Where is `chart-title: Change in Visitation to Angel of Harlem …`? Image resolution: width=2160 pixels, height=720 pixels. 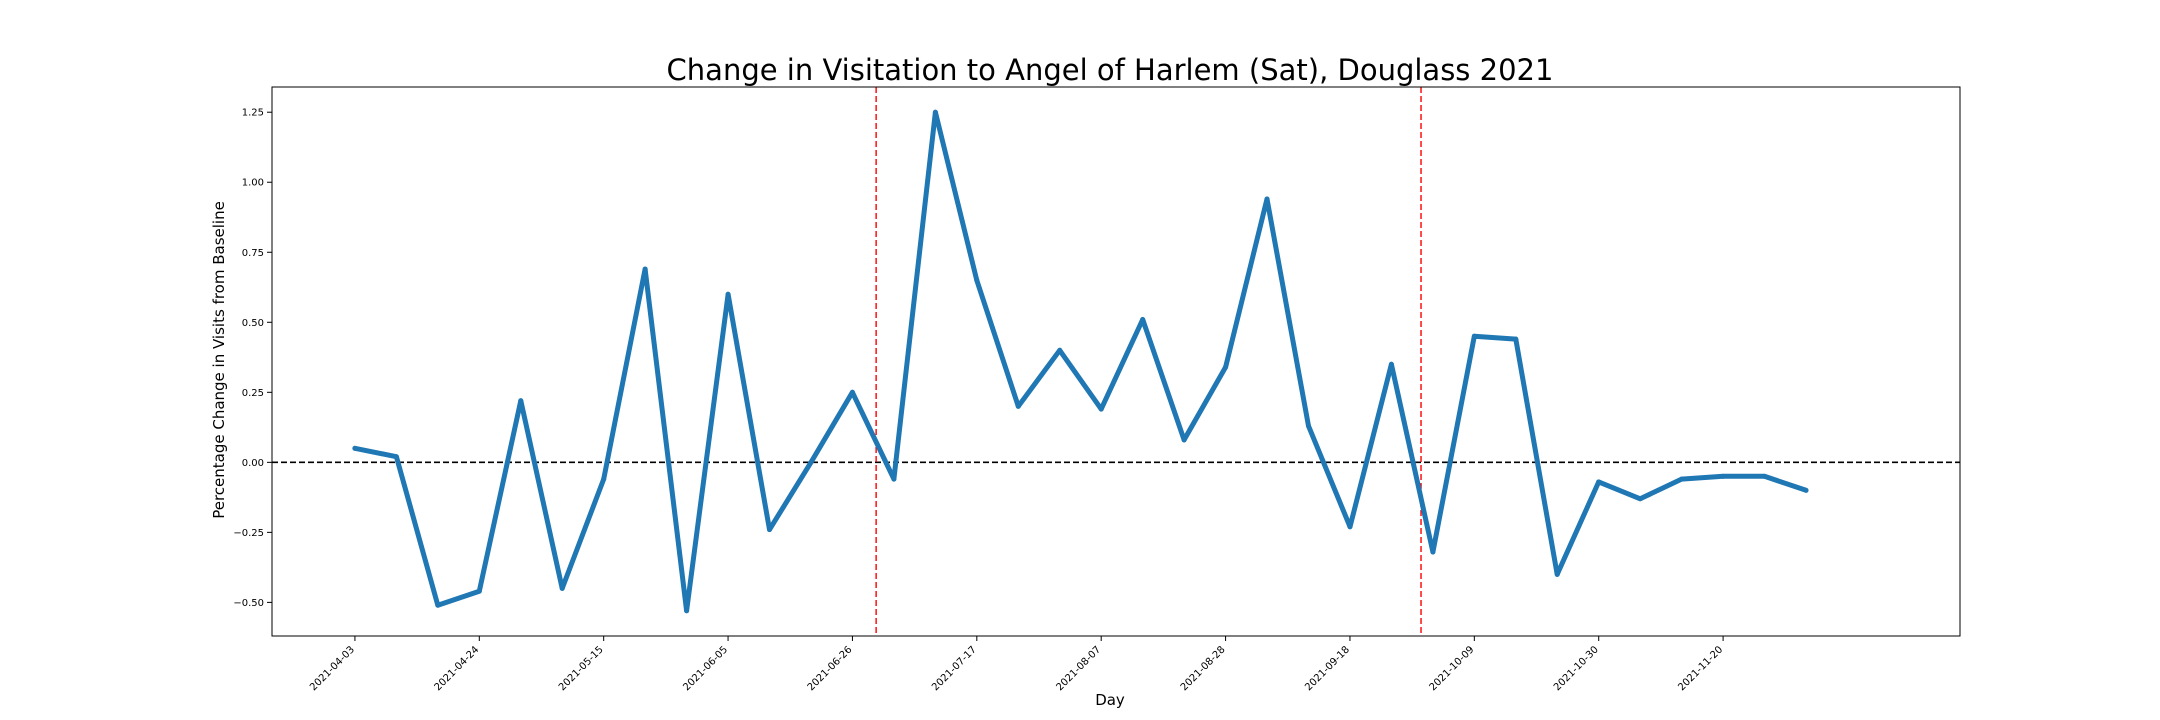 chart-title: Change in Visitation to Angel of Harlem … is located at coordinates (1110, 70).